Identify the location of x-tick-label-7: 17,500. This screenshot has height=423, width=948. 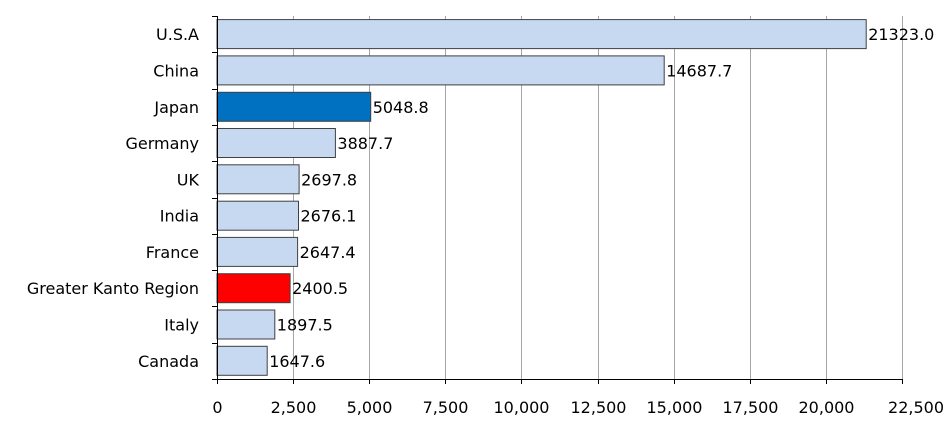
(751, 407).